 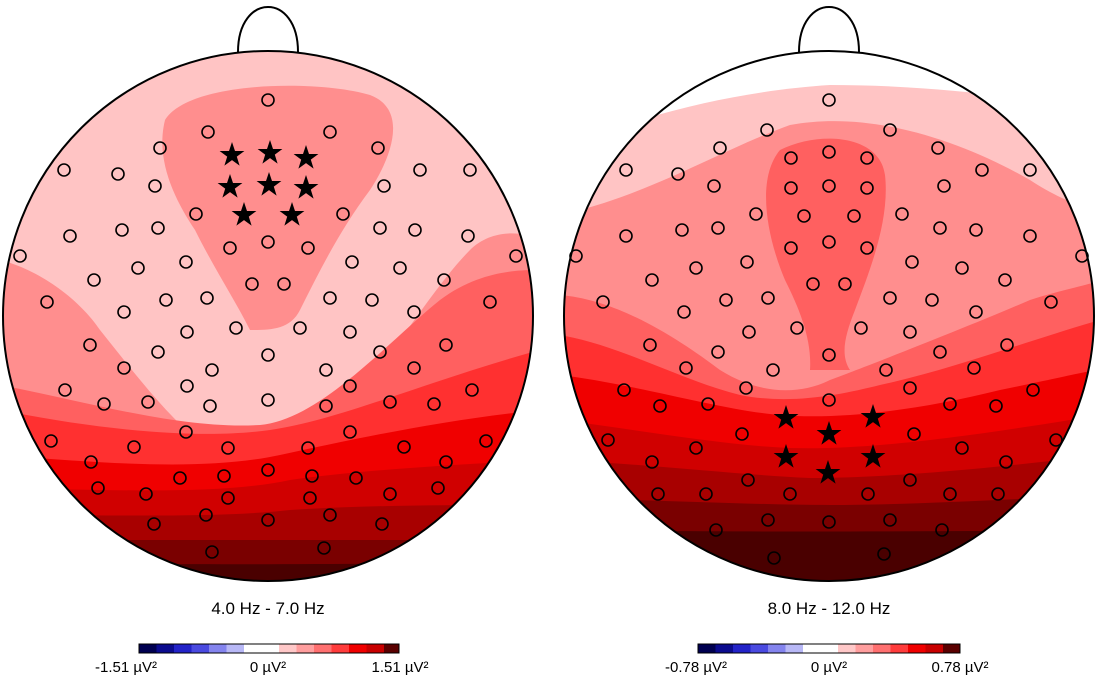 What do you see at coordinates (399, 667) in the screenshot?
I see `colorbar-max-label: 1.51 µV²` at bounding box center [399, 667].